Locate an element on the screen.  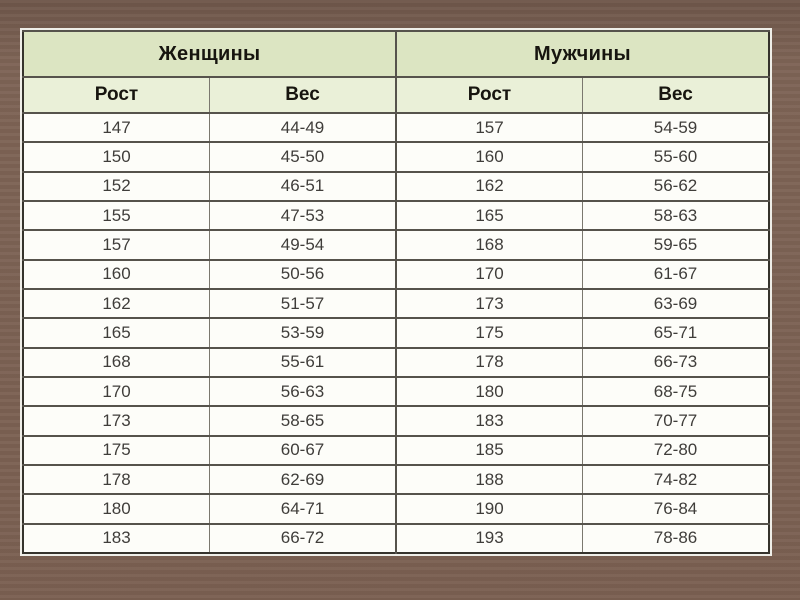
weight-cell: 60-67 is located at coordinates (302, 449).